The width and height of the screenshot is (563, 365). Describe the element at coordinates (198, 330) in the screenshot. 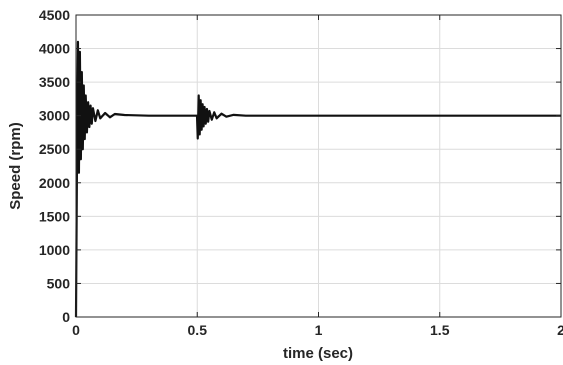

I see `x-tick-label: 0.5` at that location.